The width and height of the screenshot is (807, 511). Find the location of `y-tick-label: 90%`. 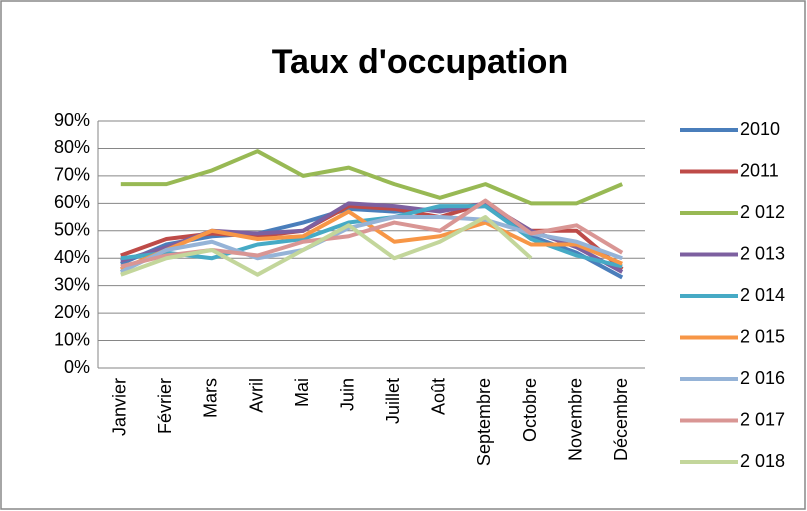

y-tick-label: 90% is located at coordinates (72, 120).